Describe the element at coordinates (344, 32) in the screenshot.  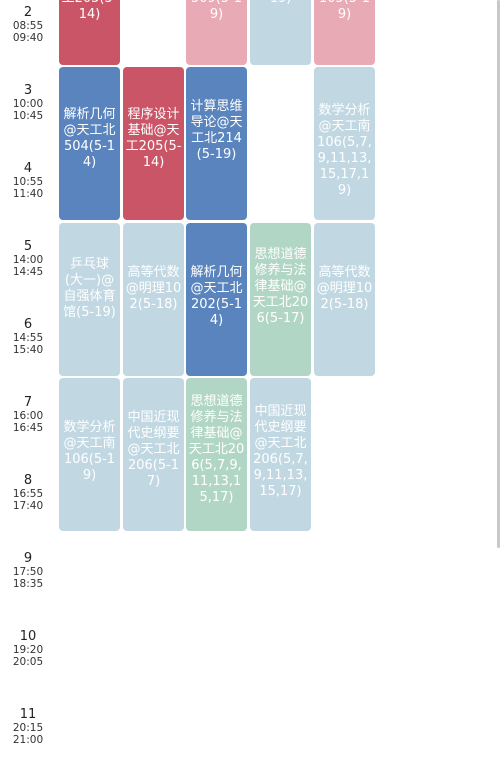
I see `course-cell: 105(5-19)` at that location.